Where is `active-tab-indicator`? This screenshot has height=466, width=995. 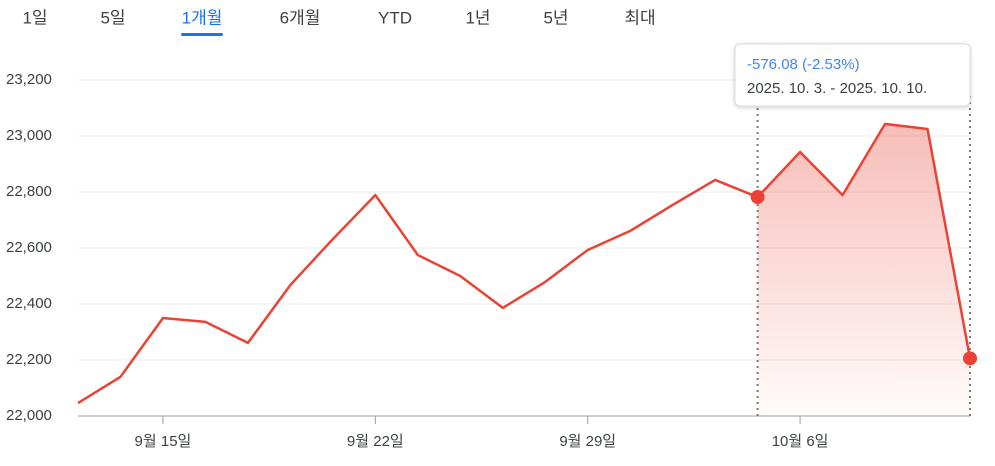 active-tab-indicator is located at coordinates (202, 34).